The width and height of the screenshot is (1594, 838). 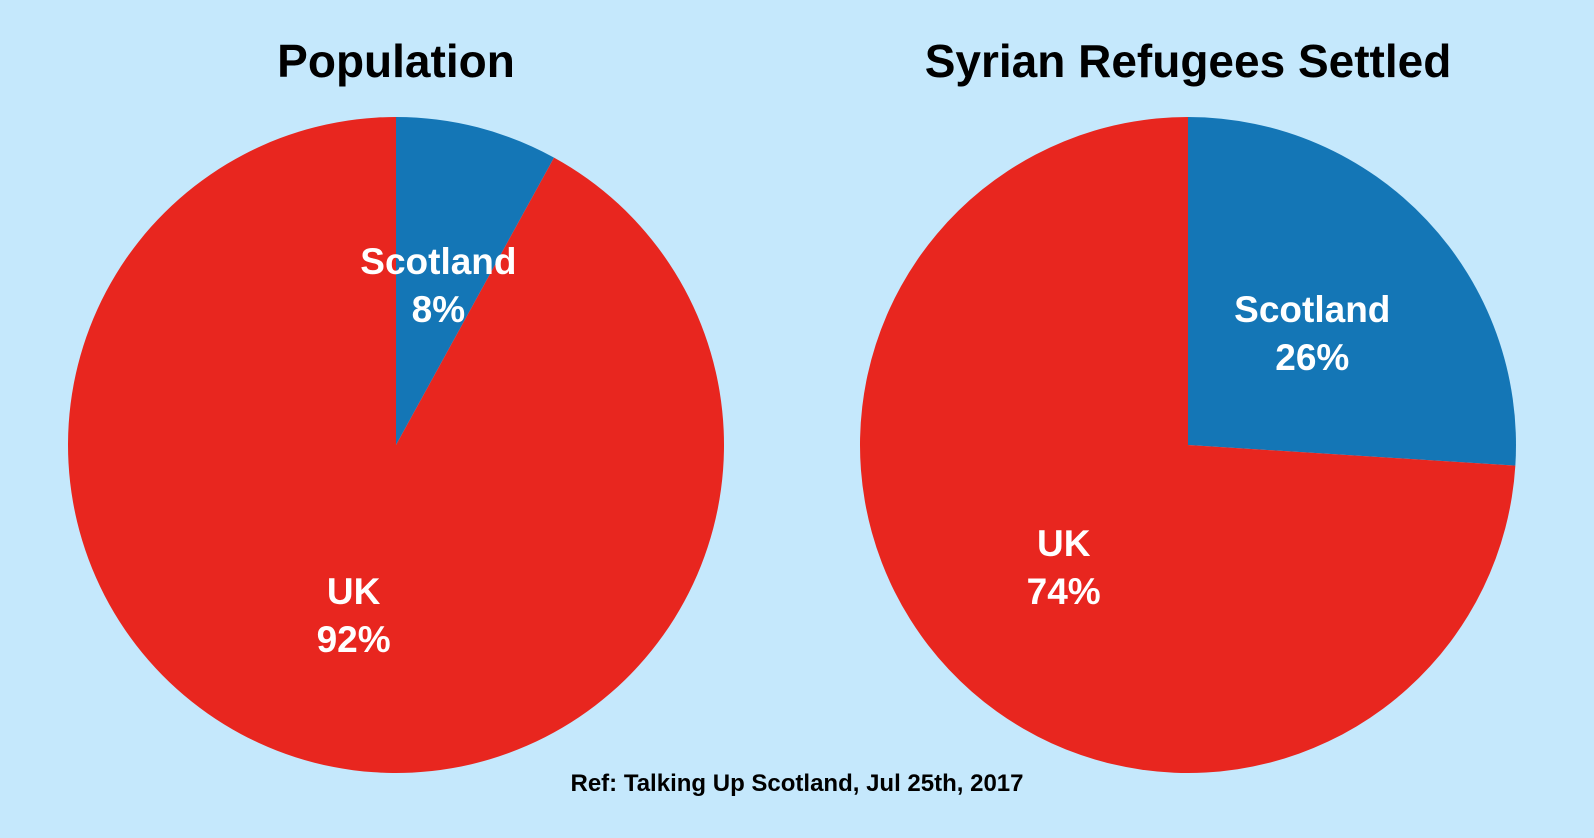 I want to click on slice-value-scotland: 8%, so click(x=438, y=309).